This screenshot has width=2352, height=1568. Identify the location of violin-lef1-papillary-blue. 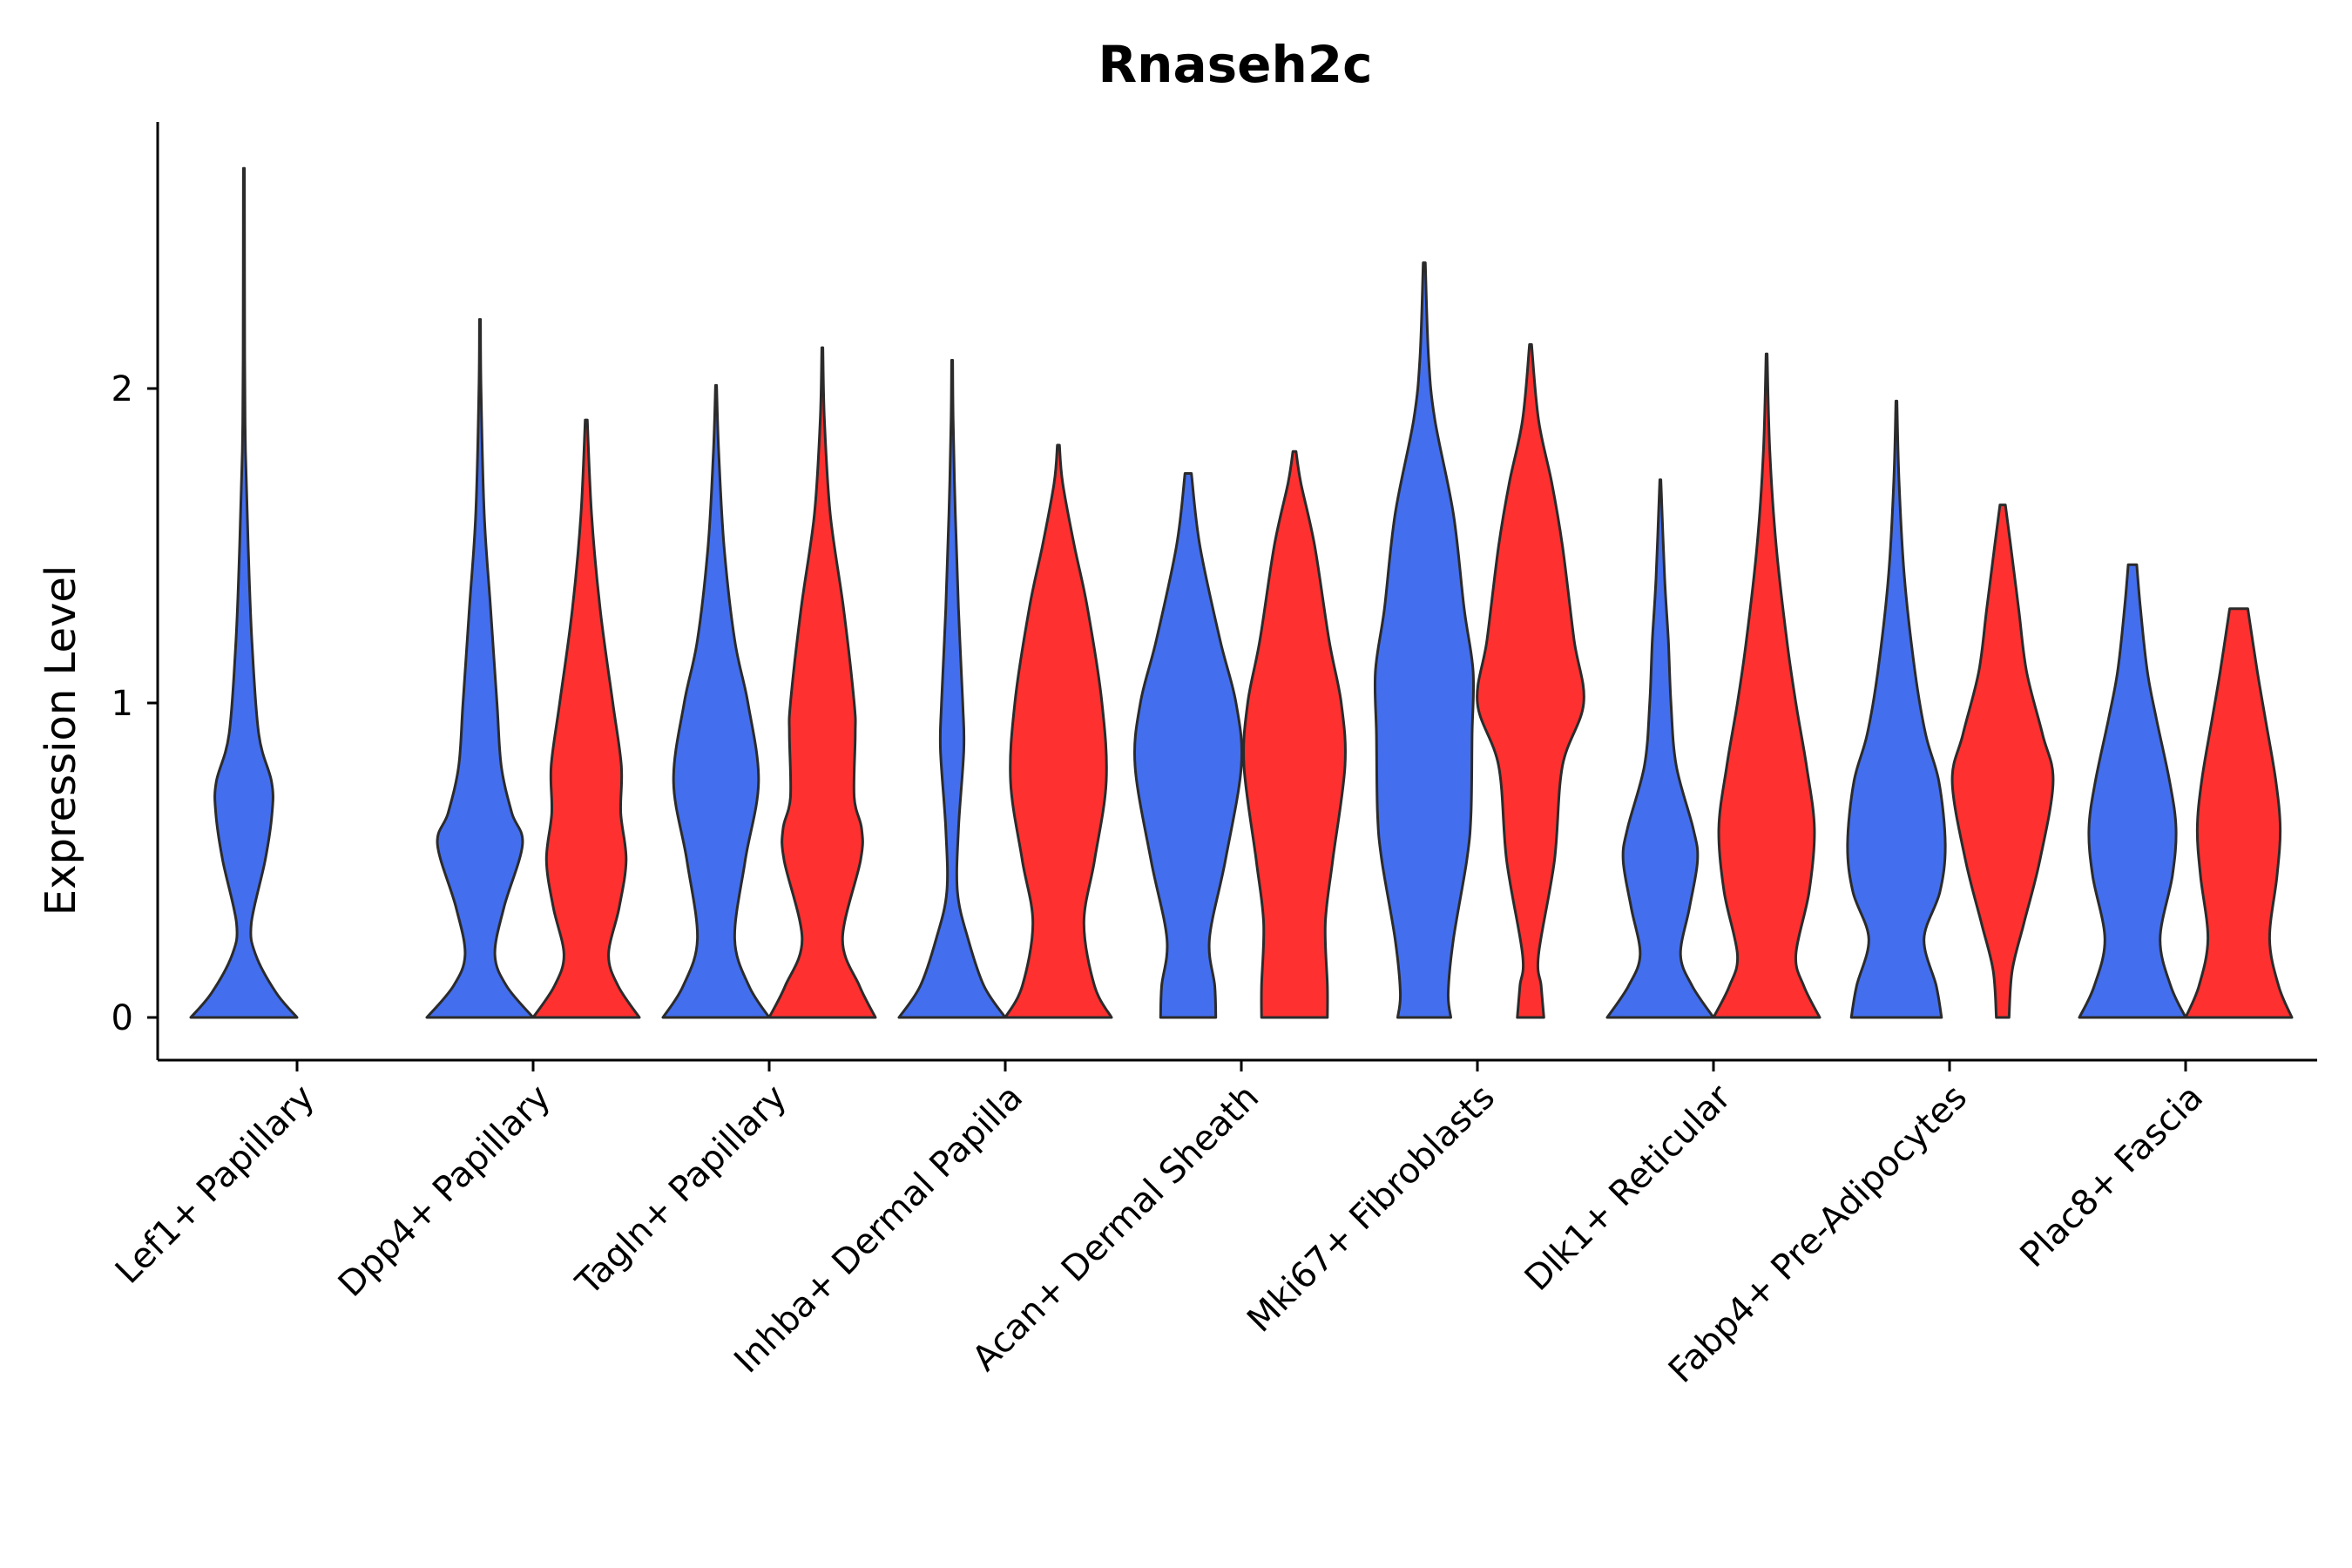
(244, 592).